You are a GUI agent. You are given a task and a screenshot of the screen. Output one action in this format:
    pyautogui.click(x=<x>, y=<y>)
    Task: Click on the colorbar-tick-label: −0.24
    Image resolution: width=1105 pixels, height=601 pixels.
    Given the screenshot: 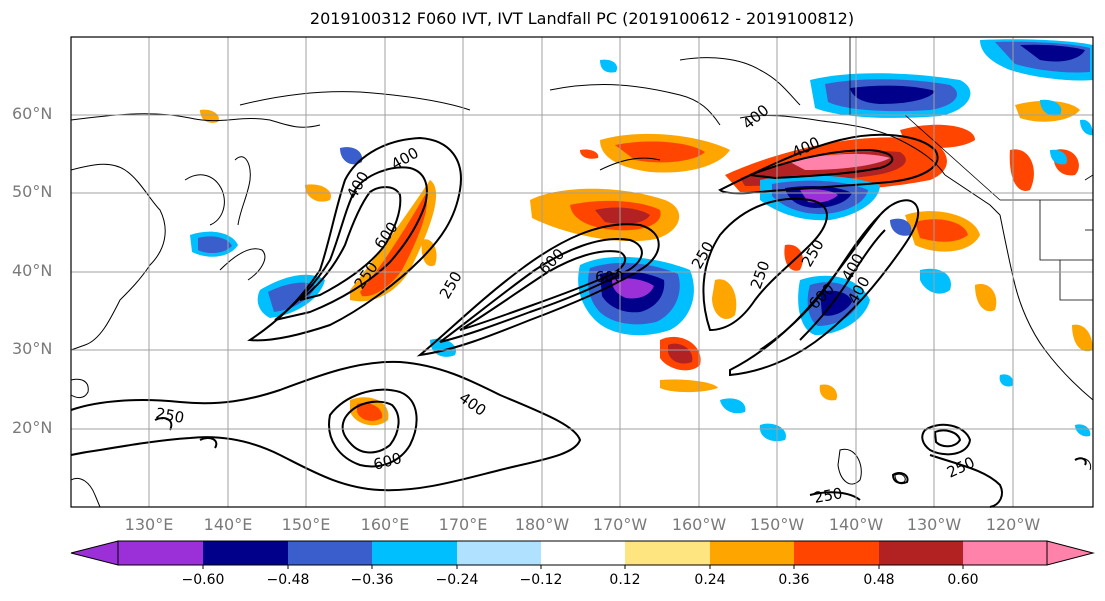 What is the action you would take?
    pyautogui.click(x=457, y=580)
    